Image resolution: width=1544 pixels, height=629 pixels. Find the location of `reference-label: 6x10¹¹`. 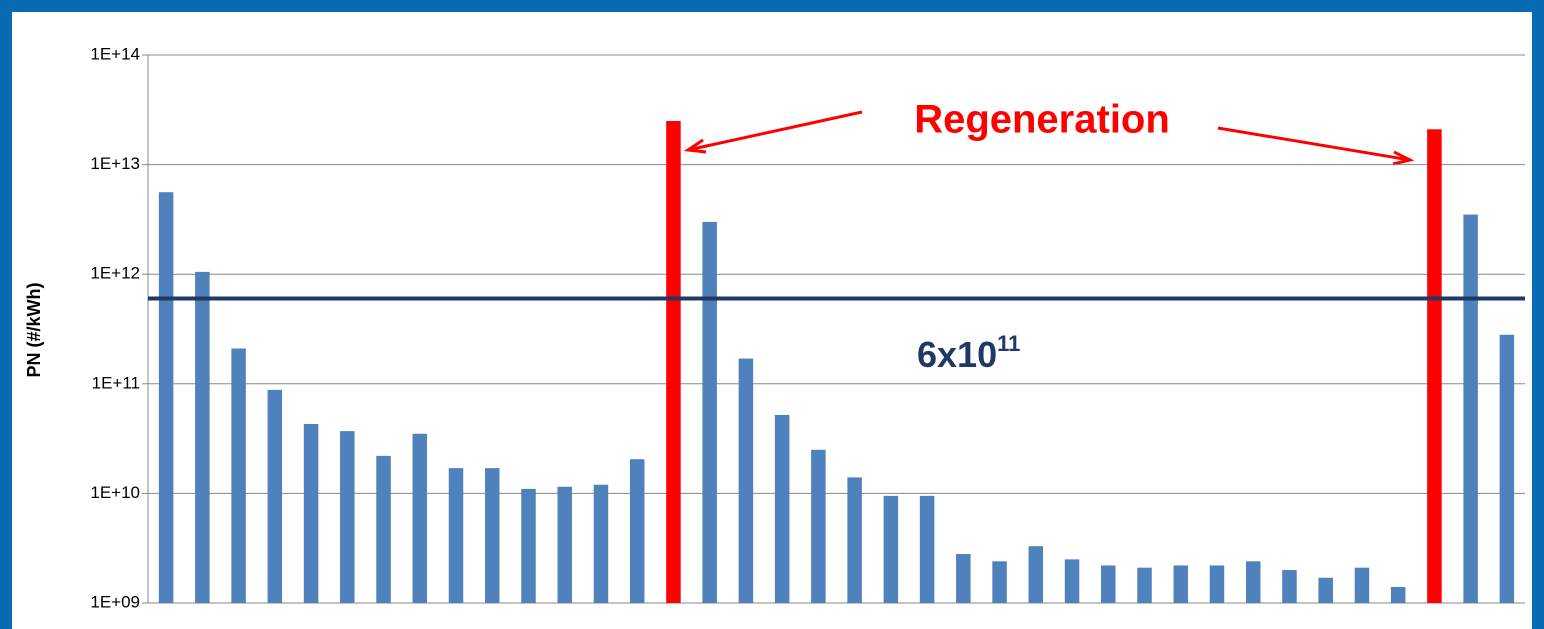

reference-label: 6x10¹¹ is located at coordinates (968, 353).